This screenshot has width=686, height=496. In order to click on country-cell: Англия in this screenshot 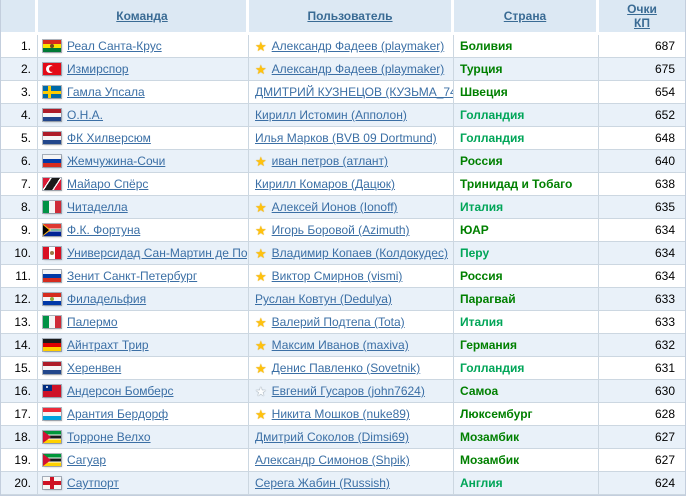, I will do `click(526, 483)`.